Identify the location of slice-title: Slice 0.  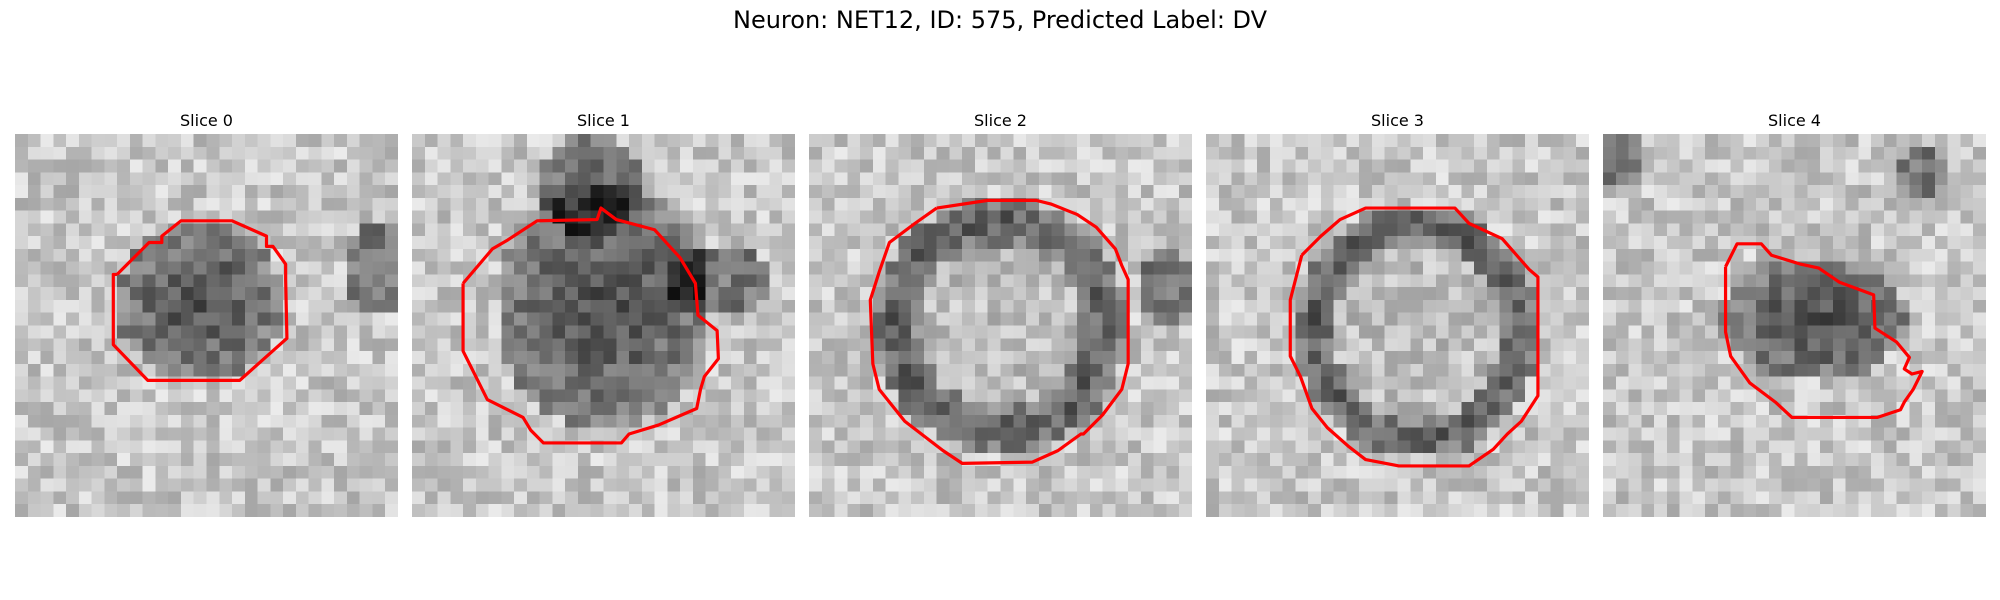
(206, 120).